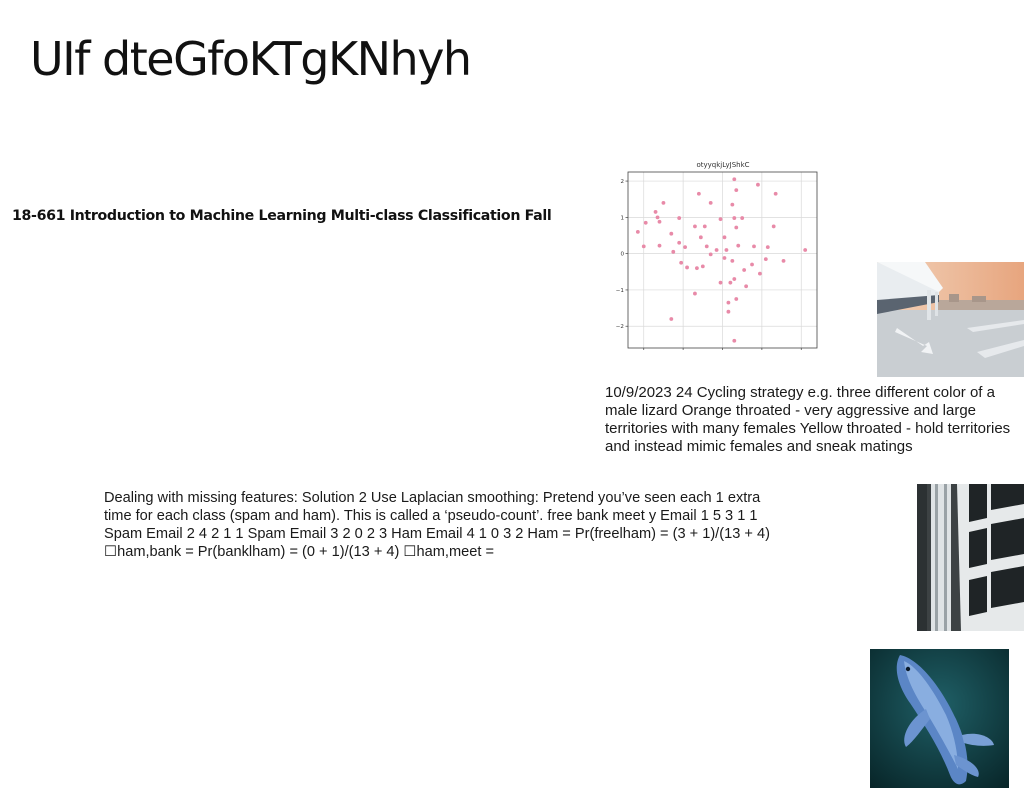 The image size is (1024, 788). Describe the element at coordinates (622, 182) in the screenshot. I see `y-tick-label: 2` at that location.